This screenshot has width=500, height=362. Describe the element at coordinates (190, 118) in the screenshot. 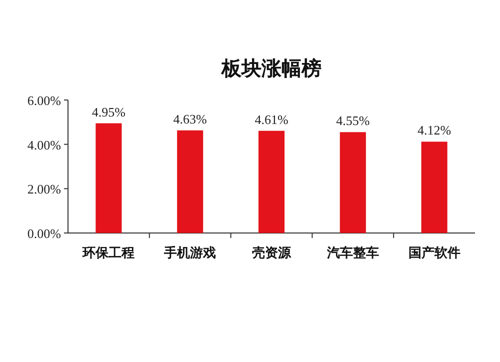

I see `data-label: 4.63%` at that location.